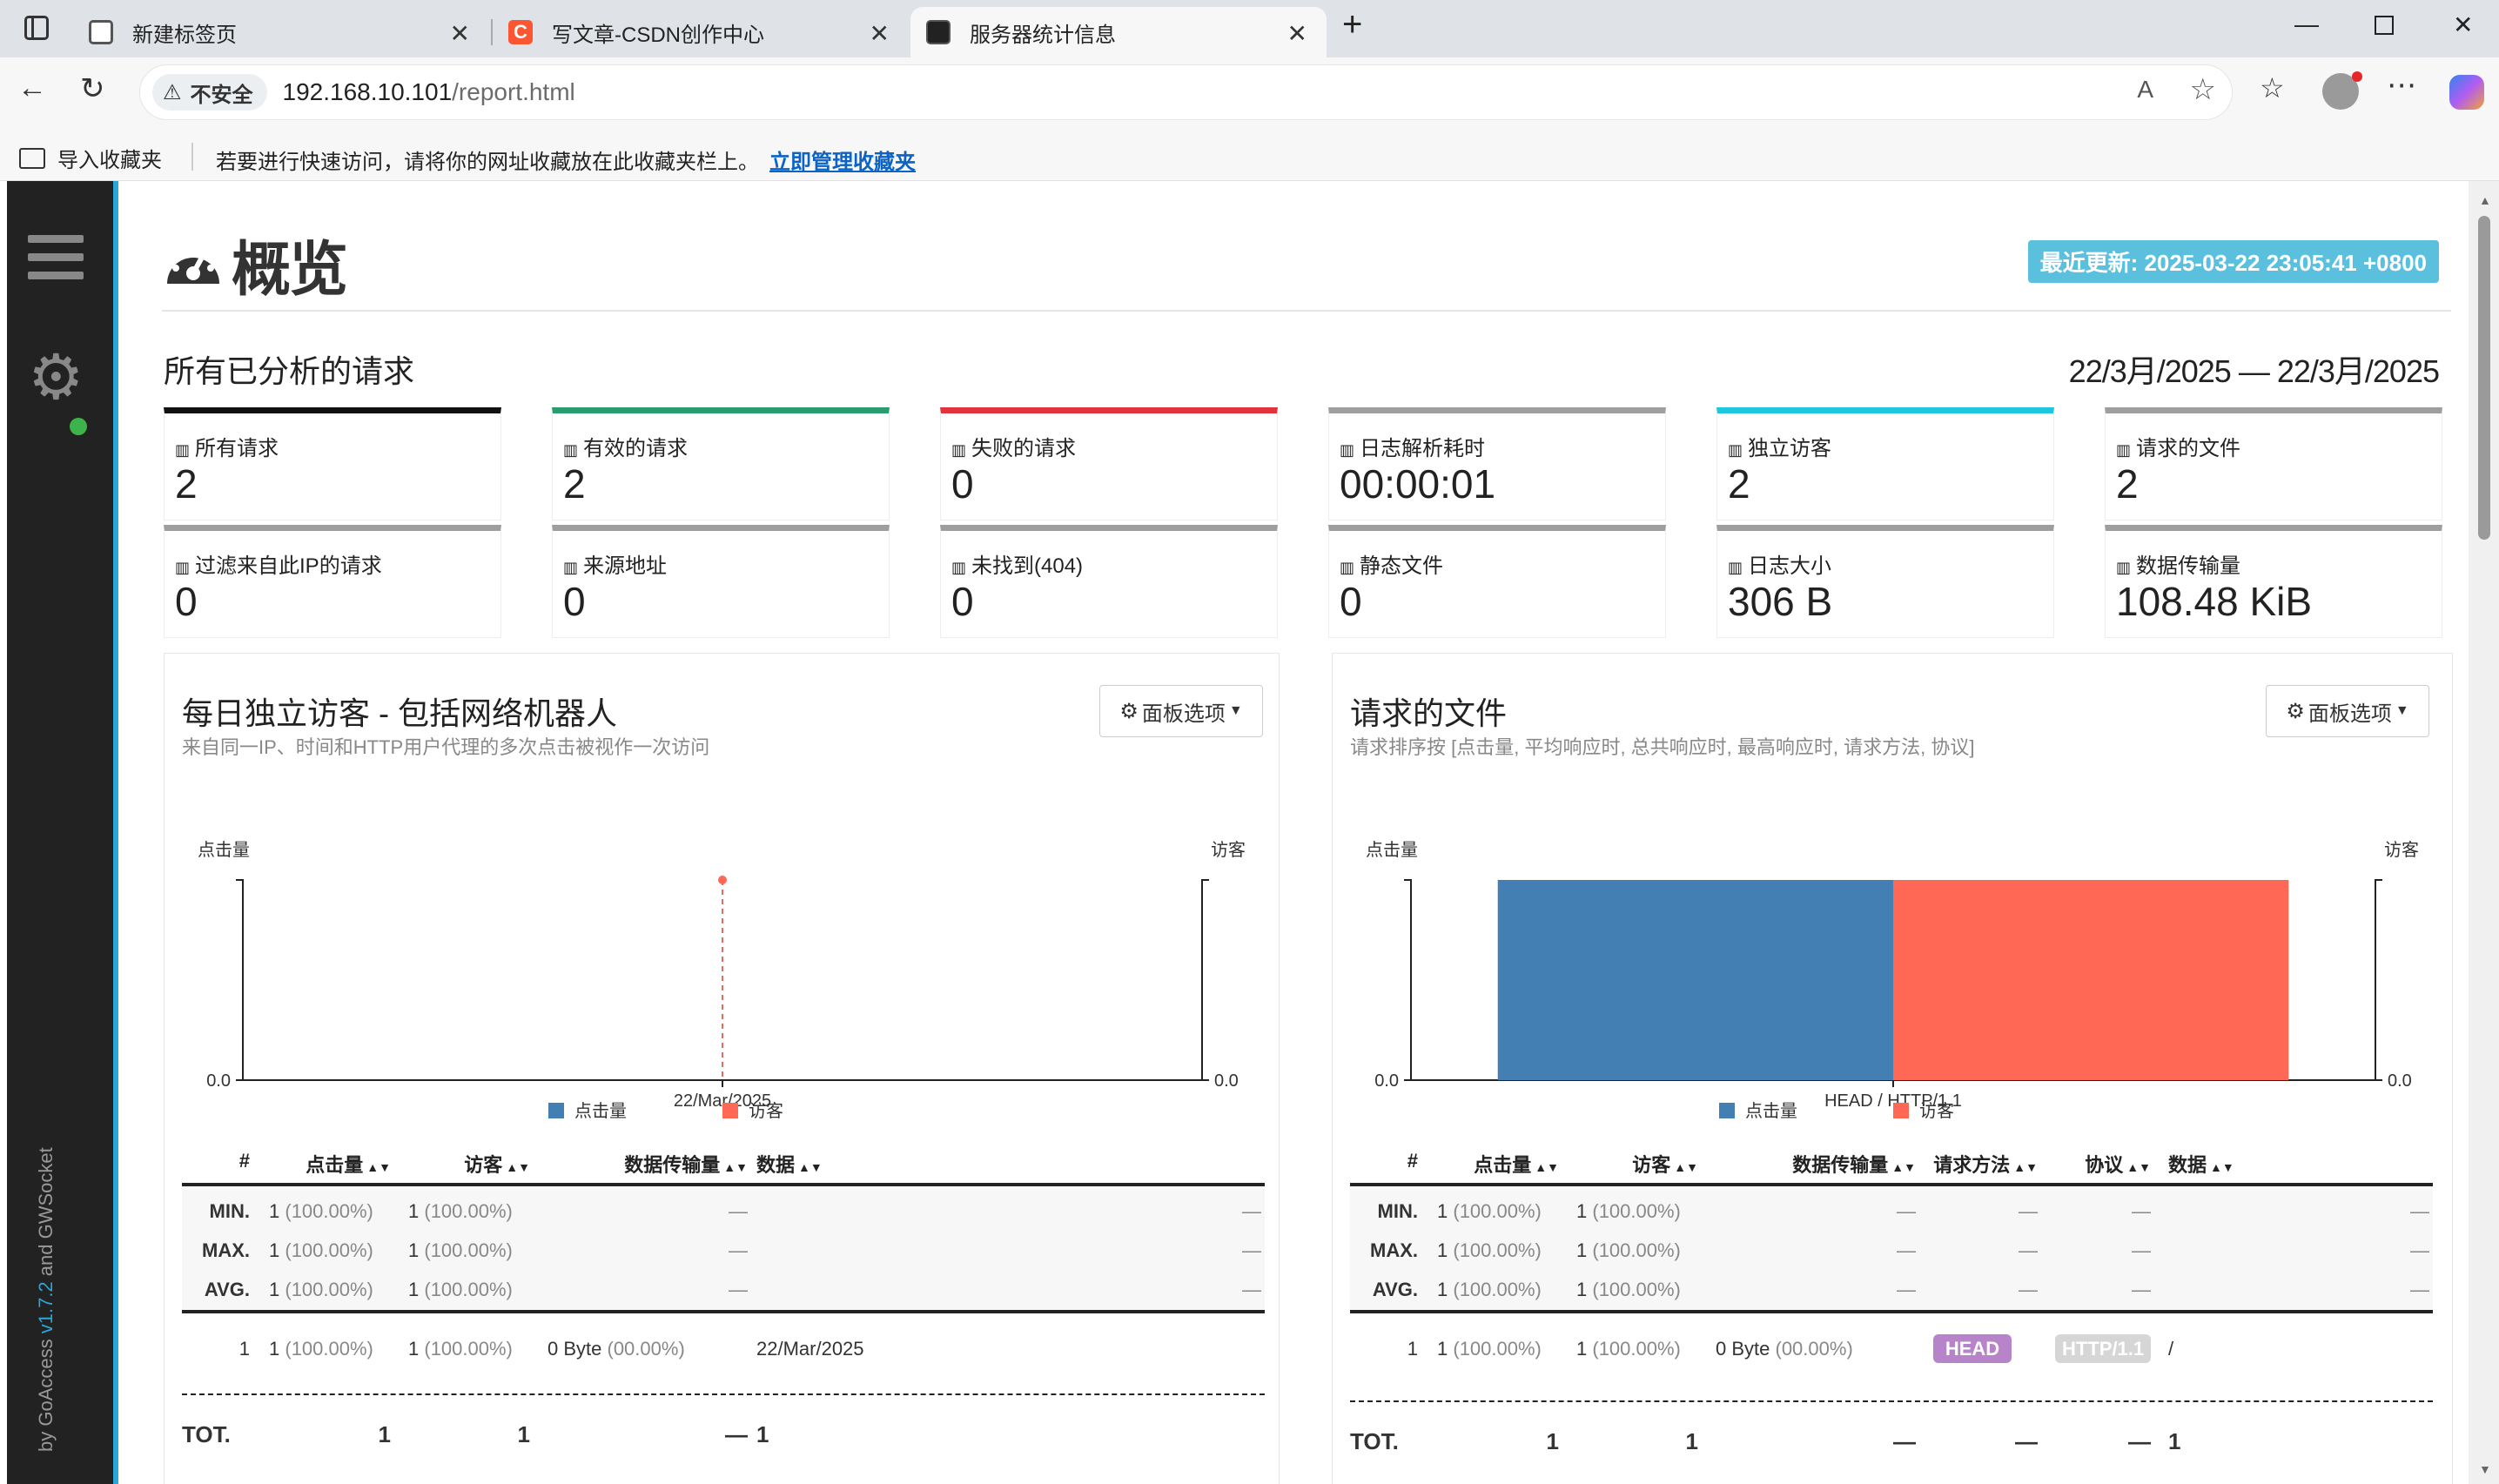 This screenshot has height=1484, width=2499. What do you see at coordinates (574, 601) in the screenshot?
I see `metric-value: 0` at bounding box center [574, 601].